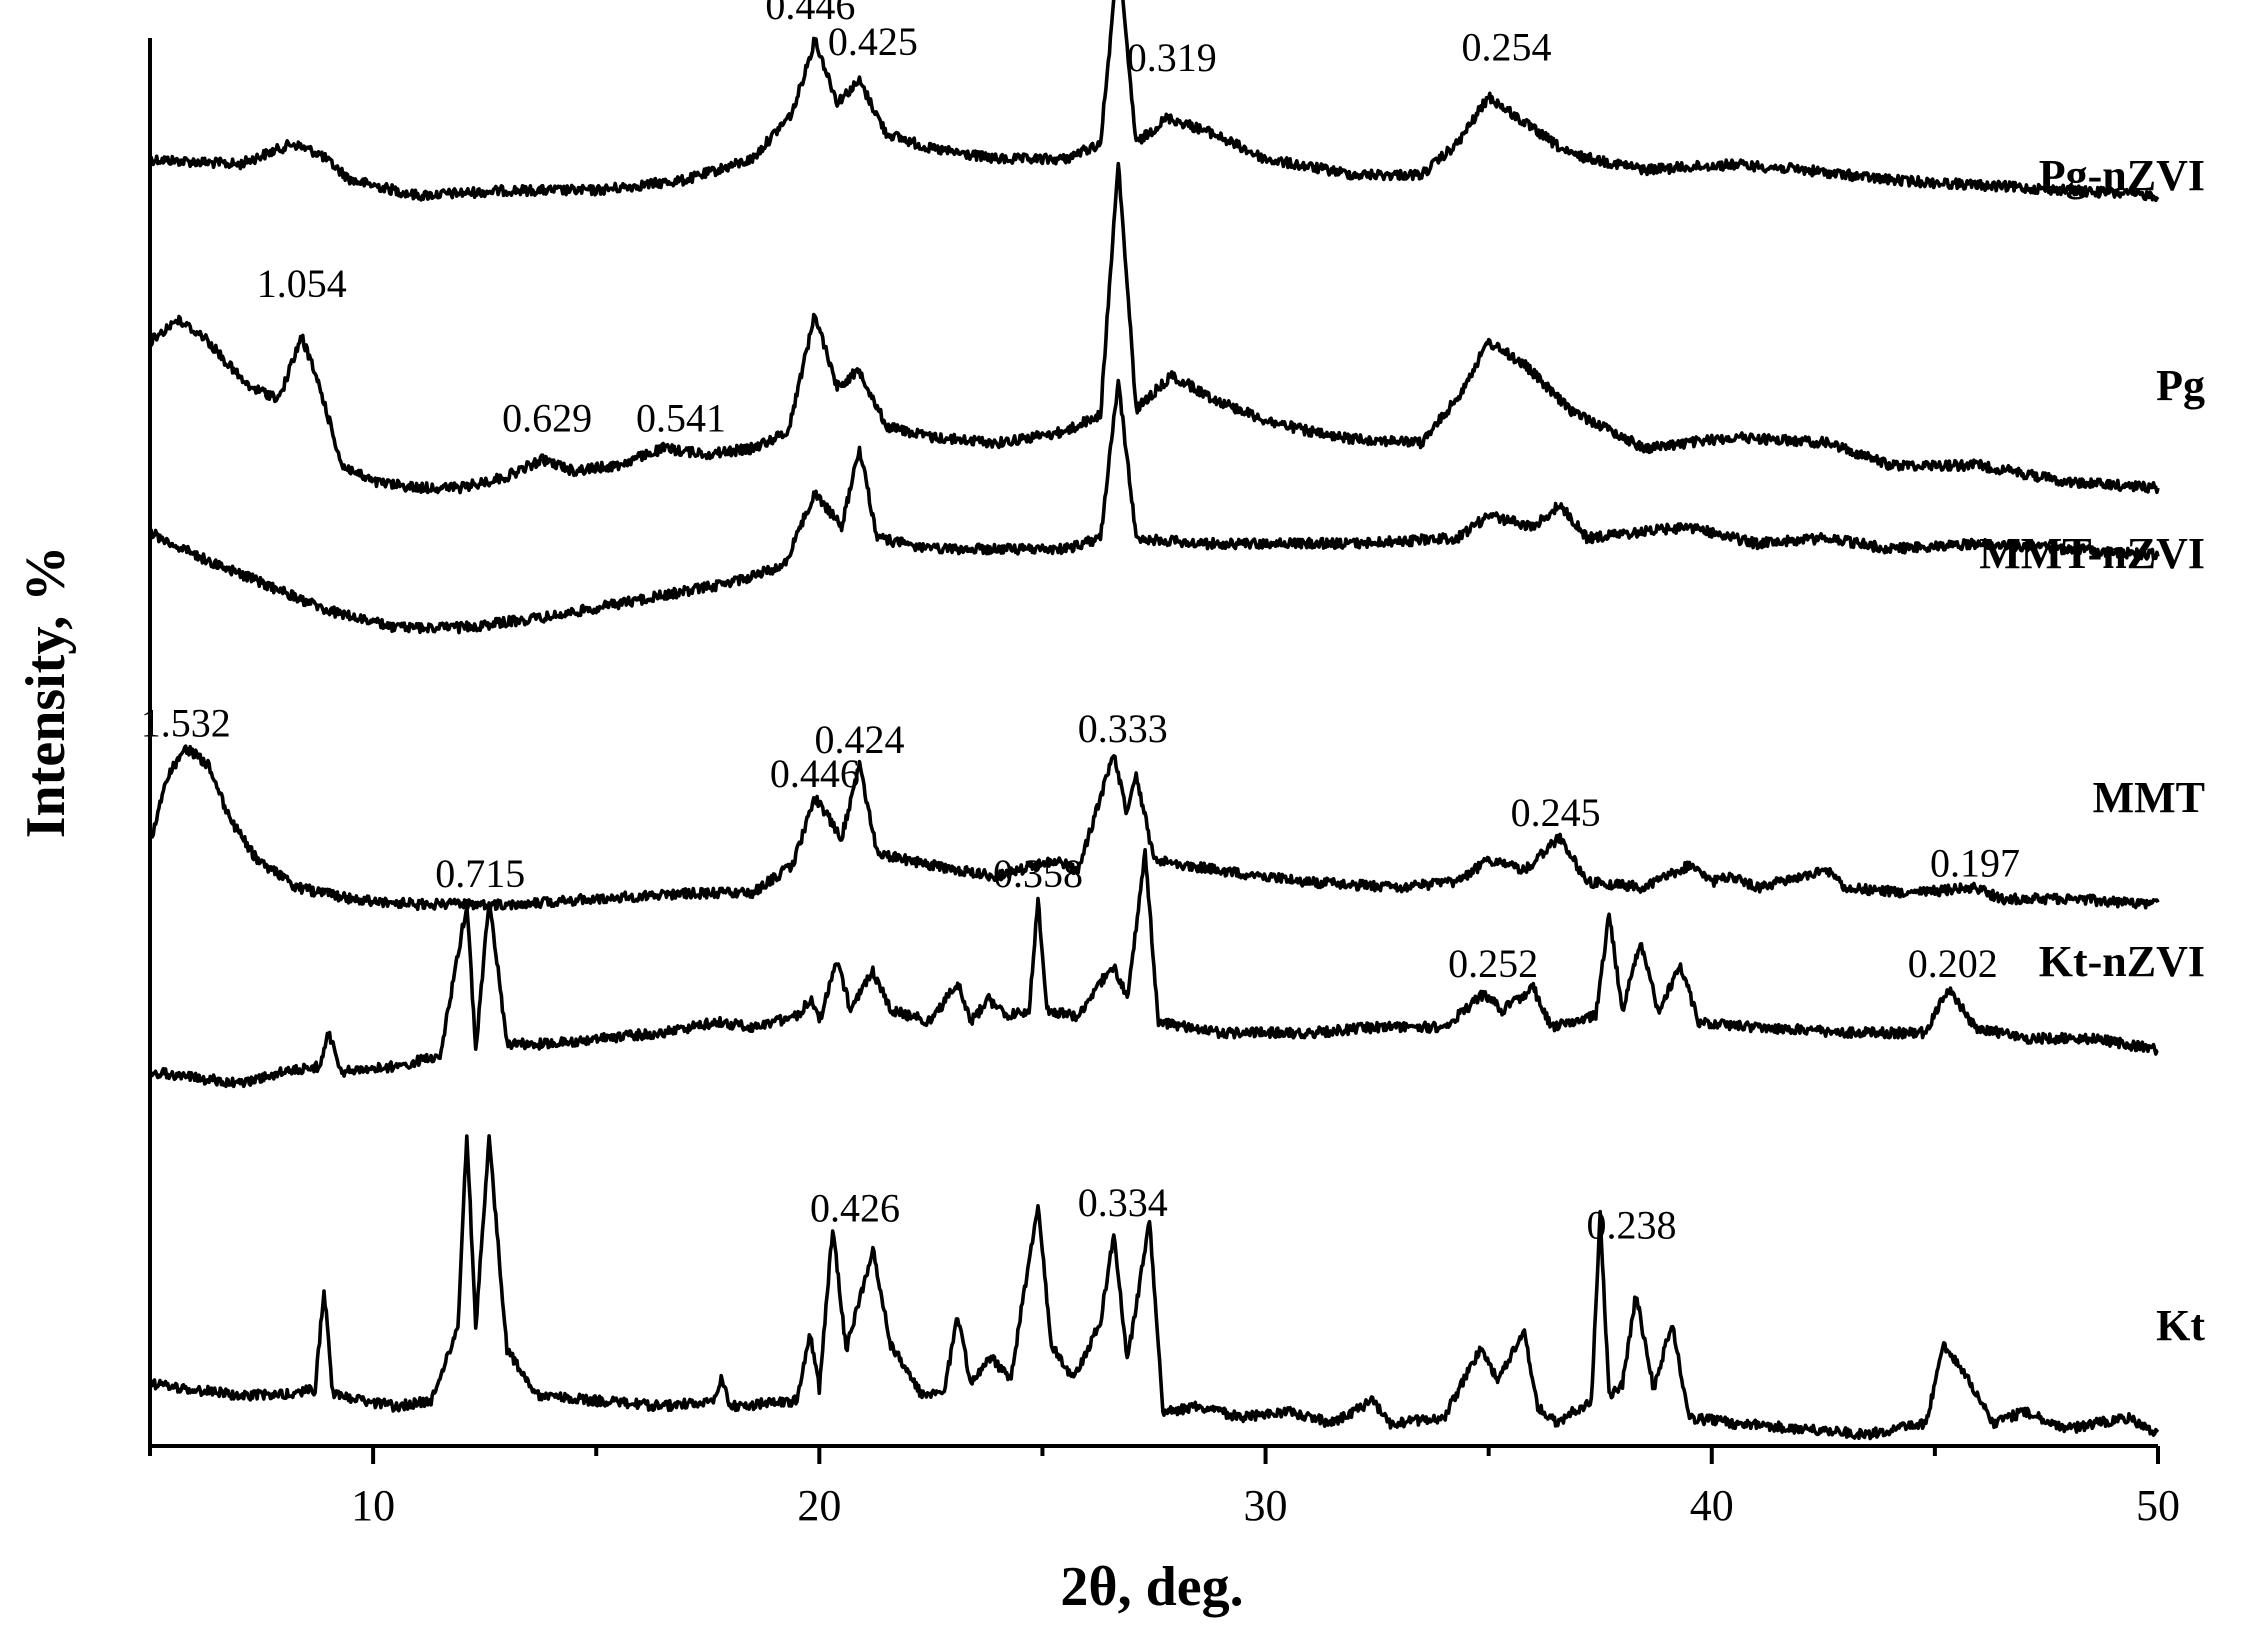  What do you see at coordinates (1151, 1587) in the screenshot?
I see `x-axis-title: 2θ, deg.` at bounding box center [1151, 1587].